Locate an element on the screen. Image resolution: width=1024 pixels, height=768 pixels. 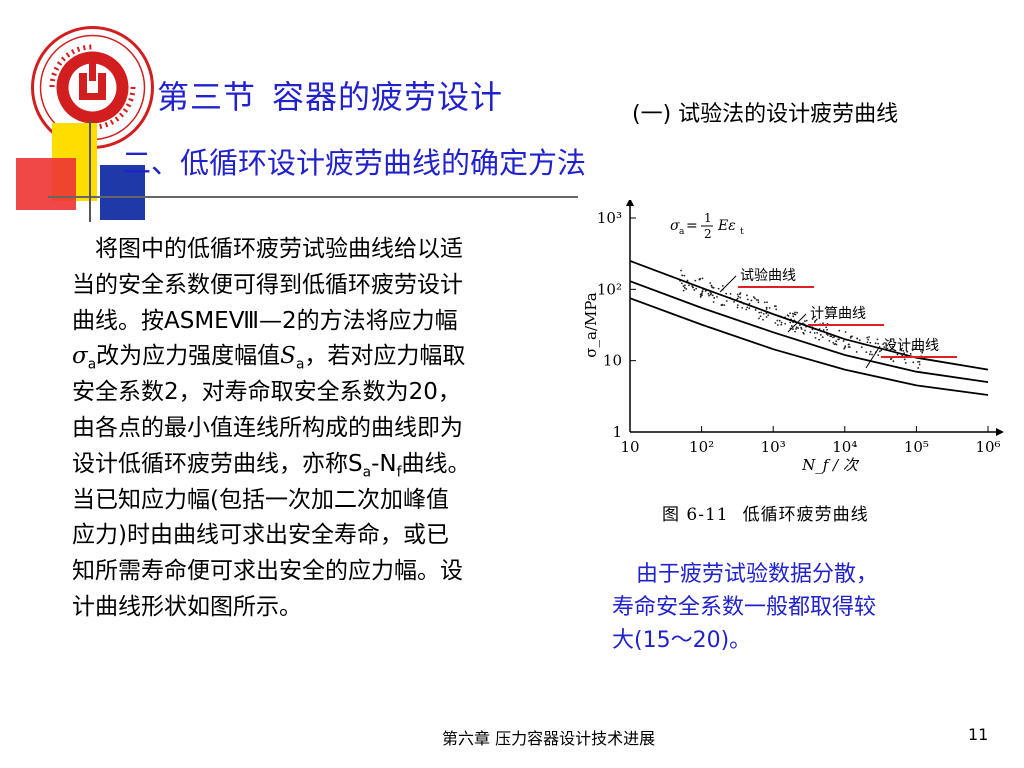
title-part2: 容器的疲劳设计 is located at coordinates (388, 97).